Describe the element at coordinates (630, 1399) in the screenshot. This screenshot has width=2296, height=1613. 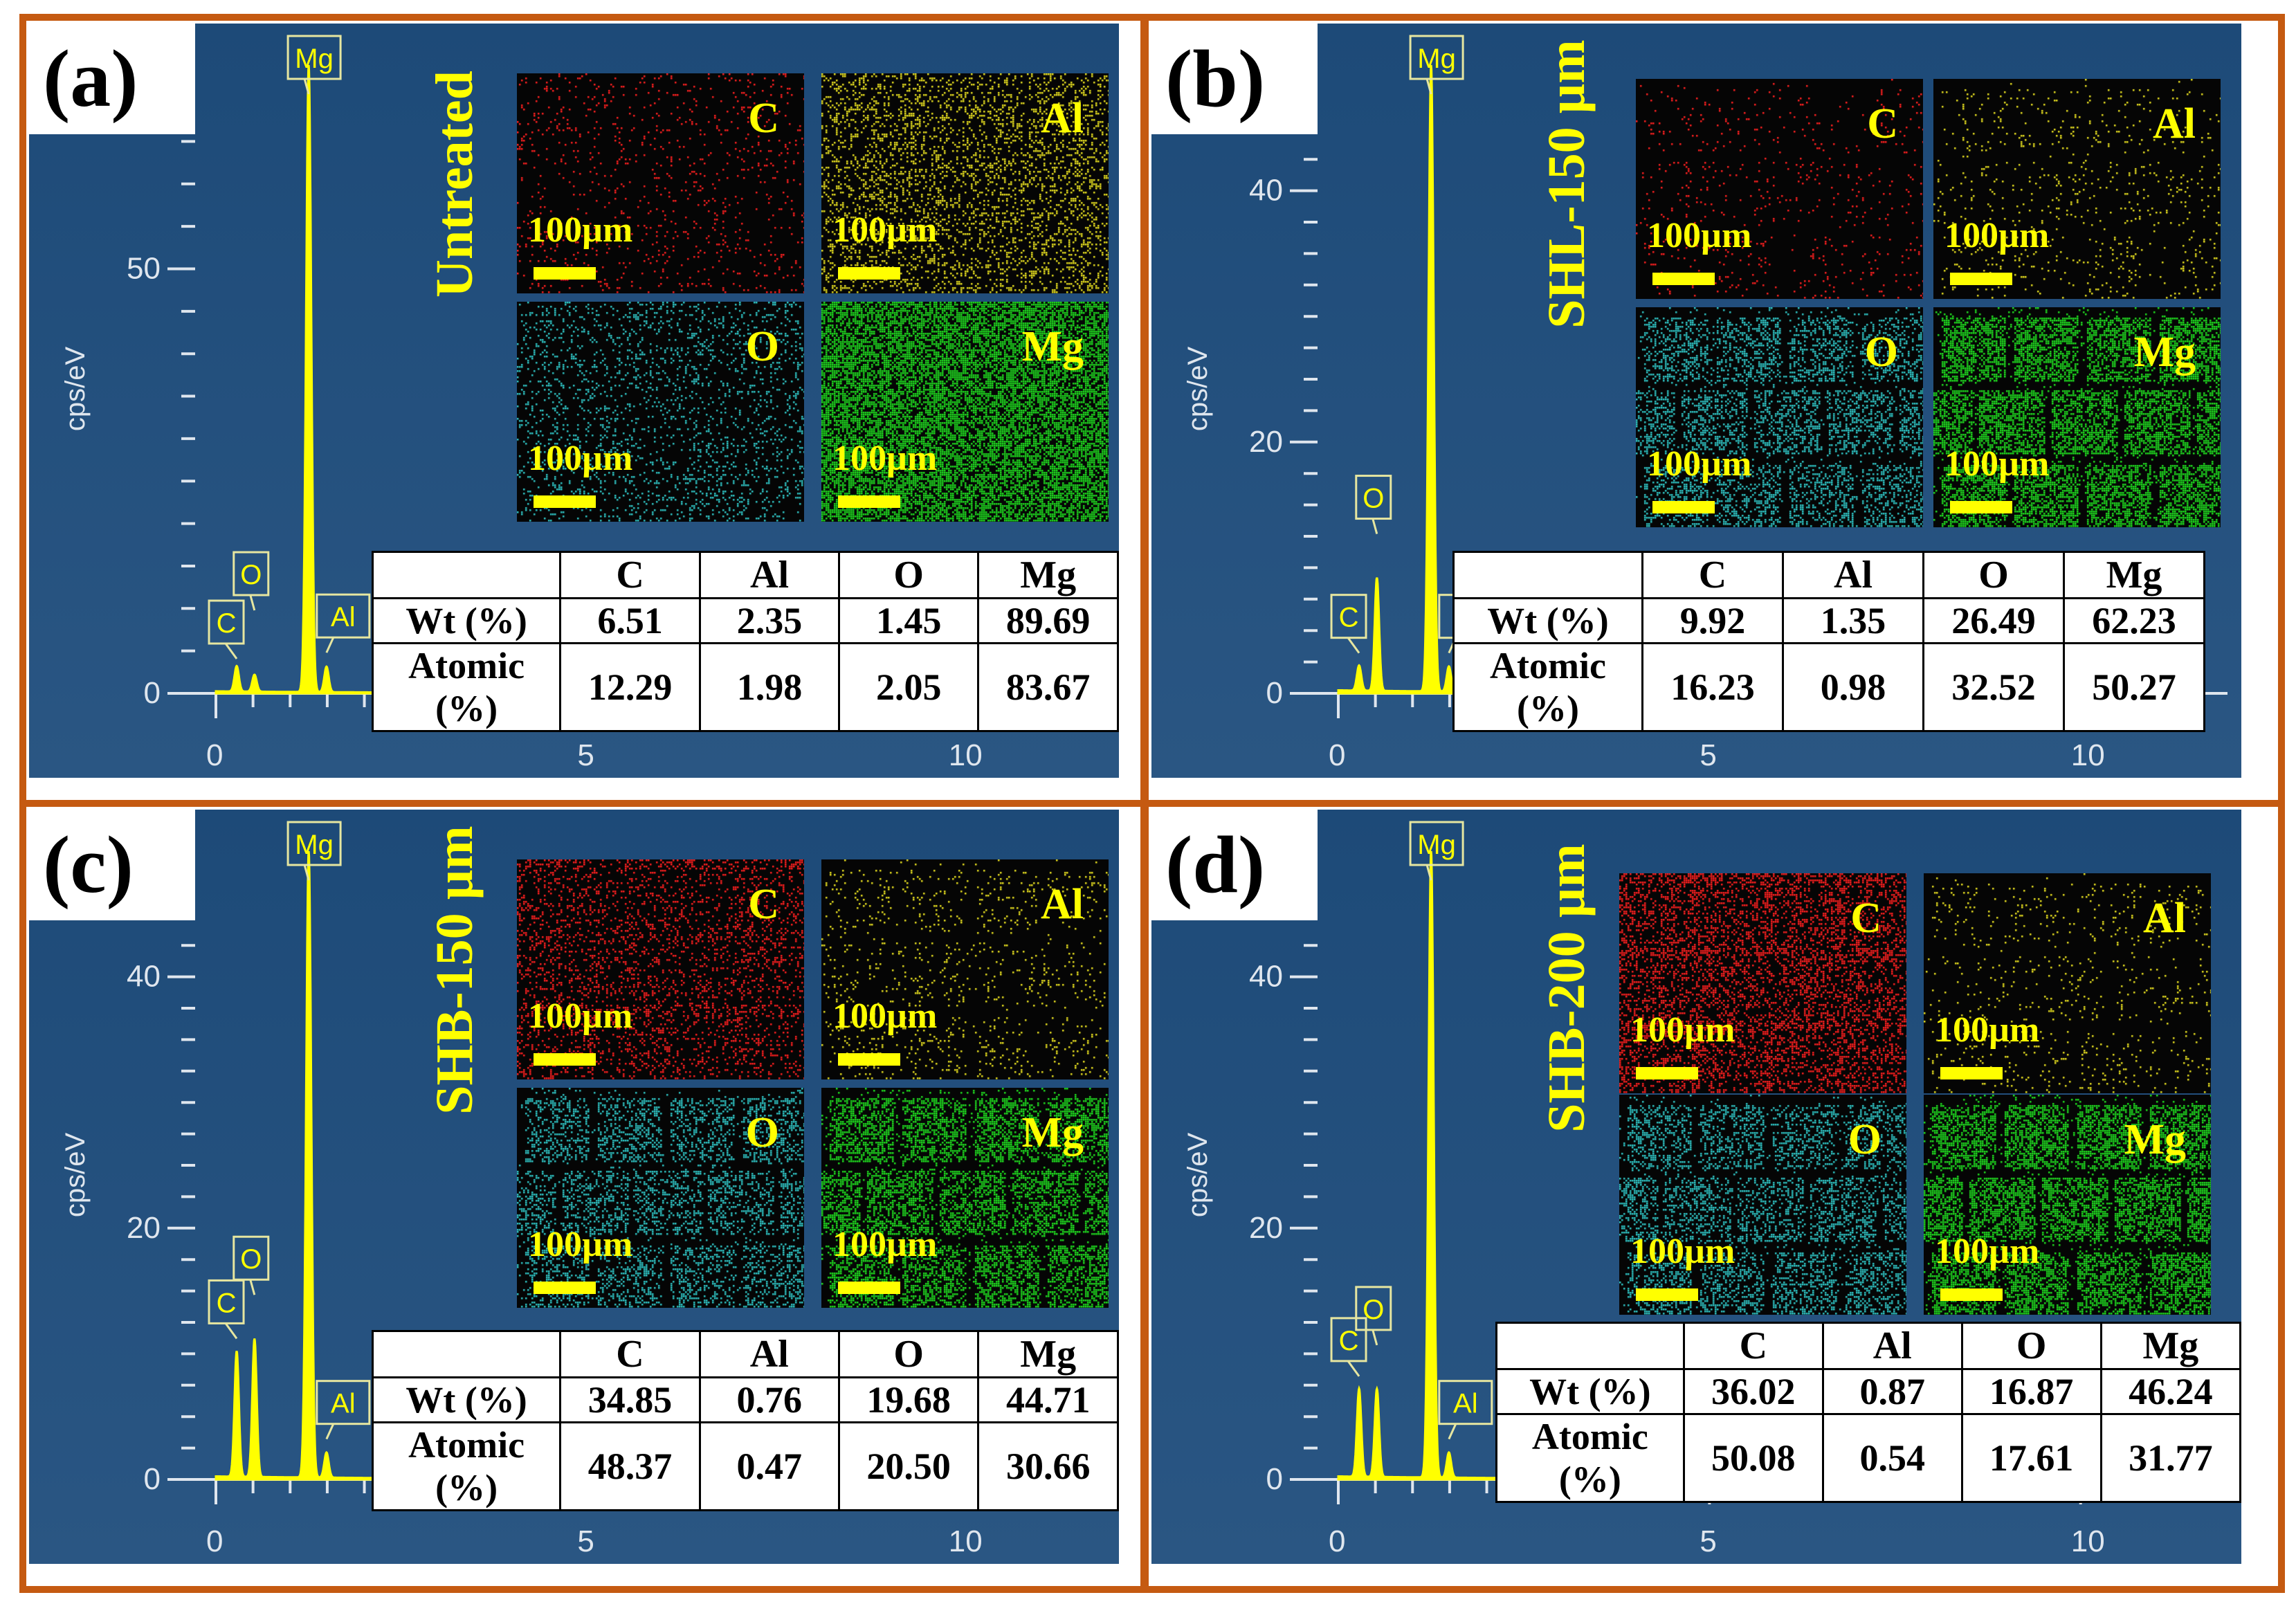
I see `table-cell: 34.85` at that location.